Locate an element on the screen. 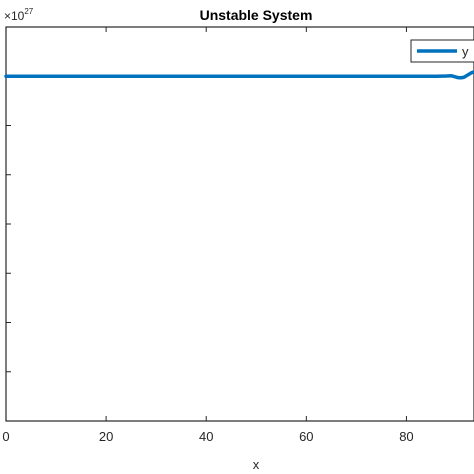  y-axis-exponent: ×10²⁷ is located at coordinates (19, 15).